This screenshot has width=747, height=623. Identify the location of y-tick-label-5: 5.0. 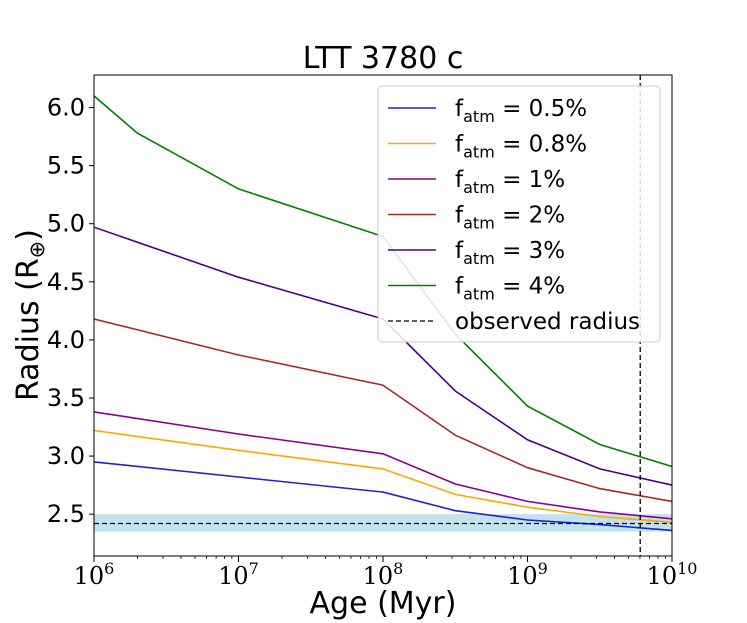
(66, 224).